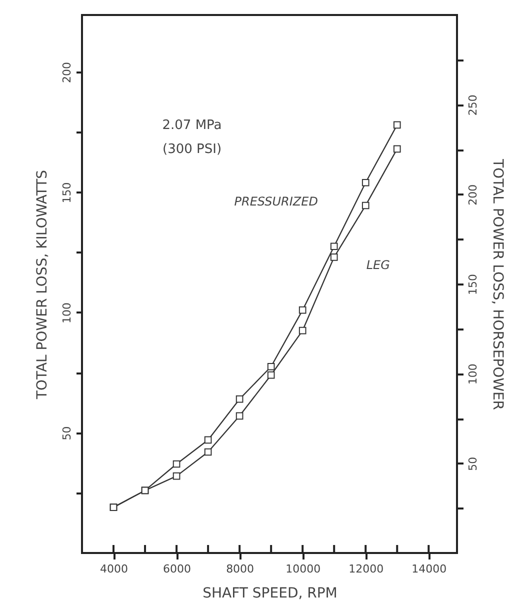  What do you see at coordinates (378, 265) in the screenshot?
I see `text: LEG` at bounding box center [378, 265].